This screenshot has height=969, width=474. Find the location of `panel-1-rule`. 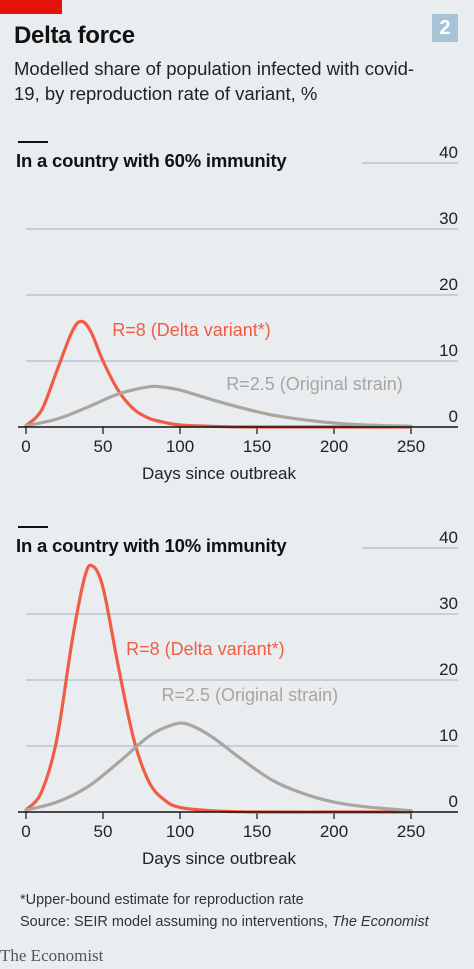

panel-1-rule is located at coordinates (33, 142).